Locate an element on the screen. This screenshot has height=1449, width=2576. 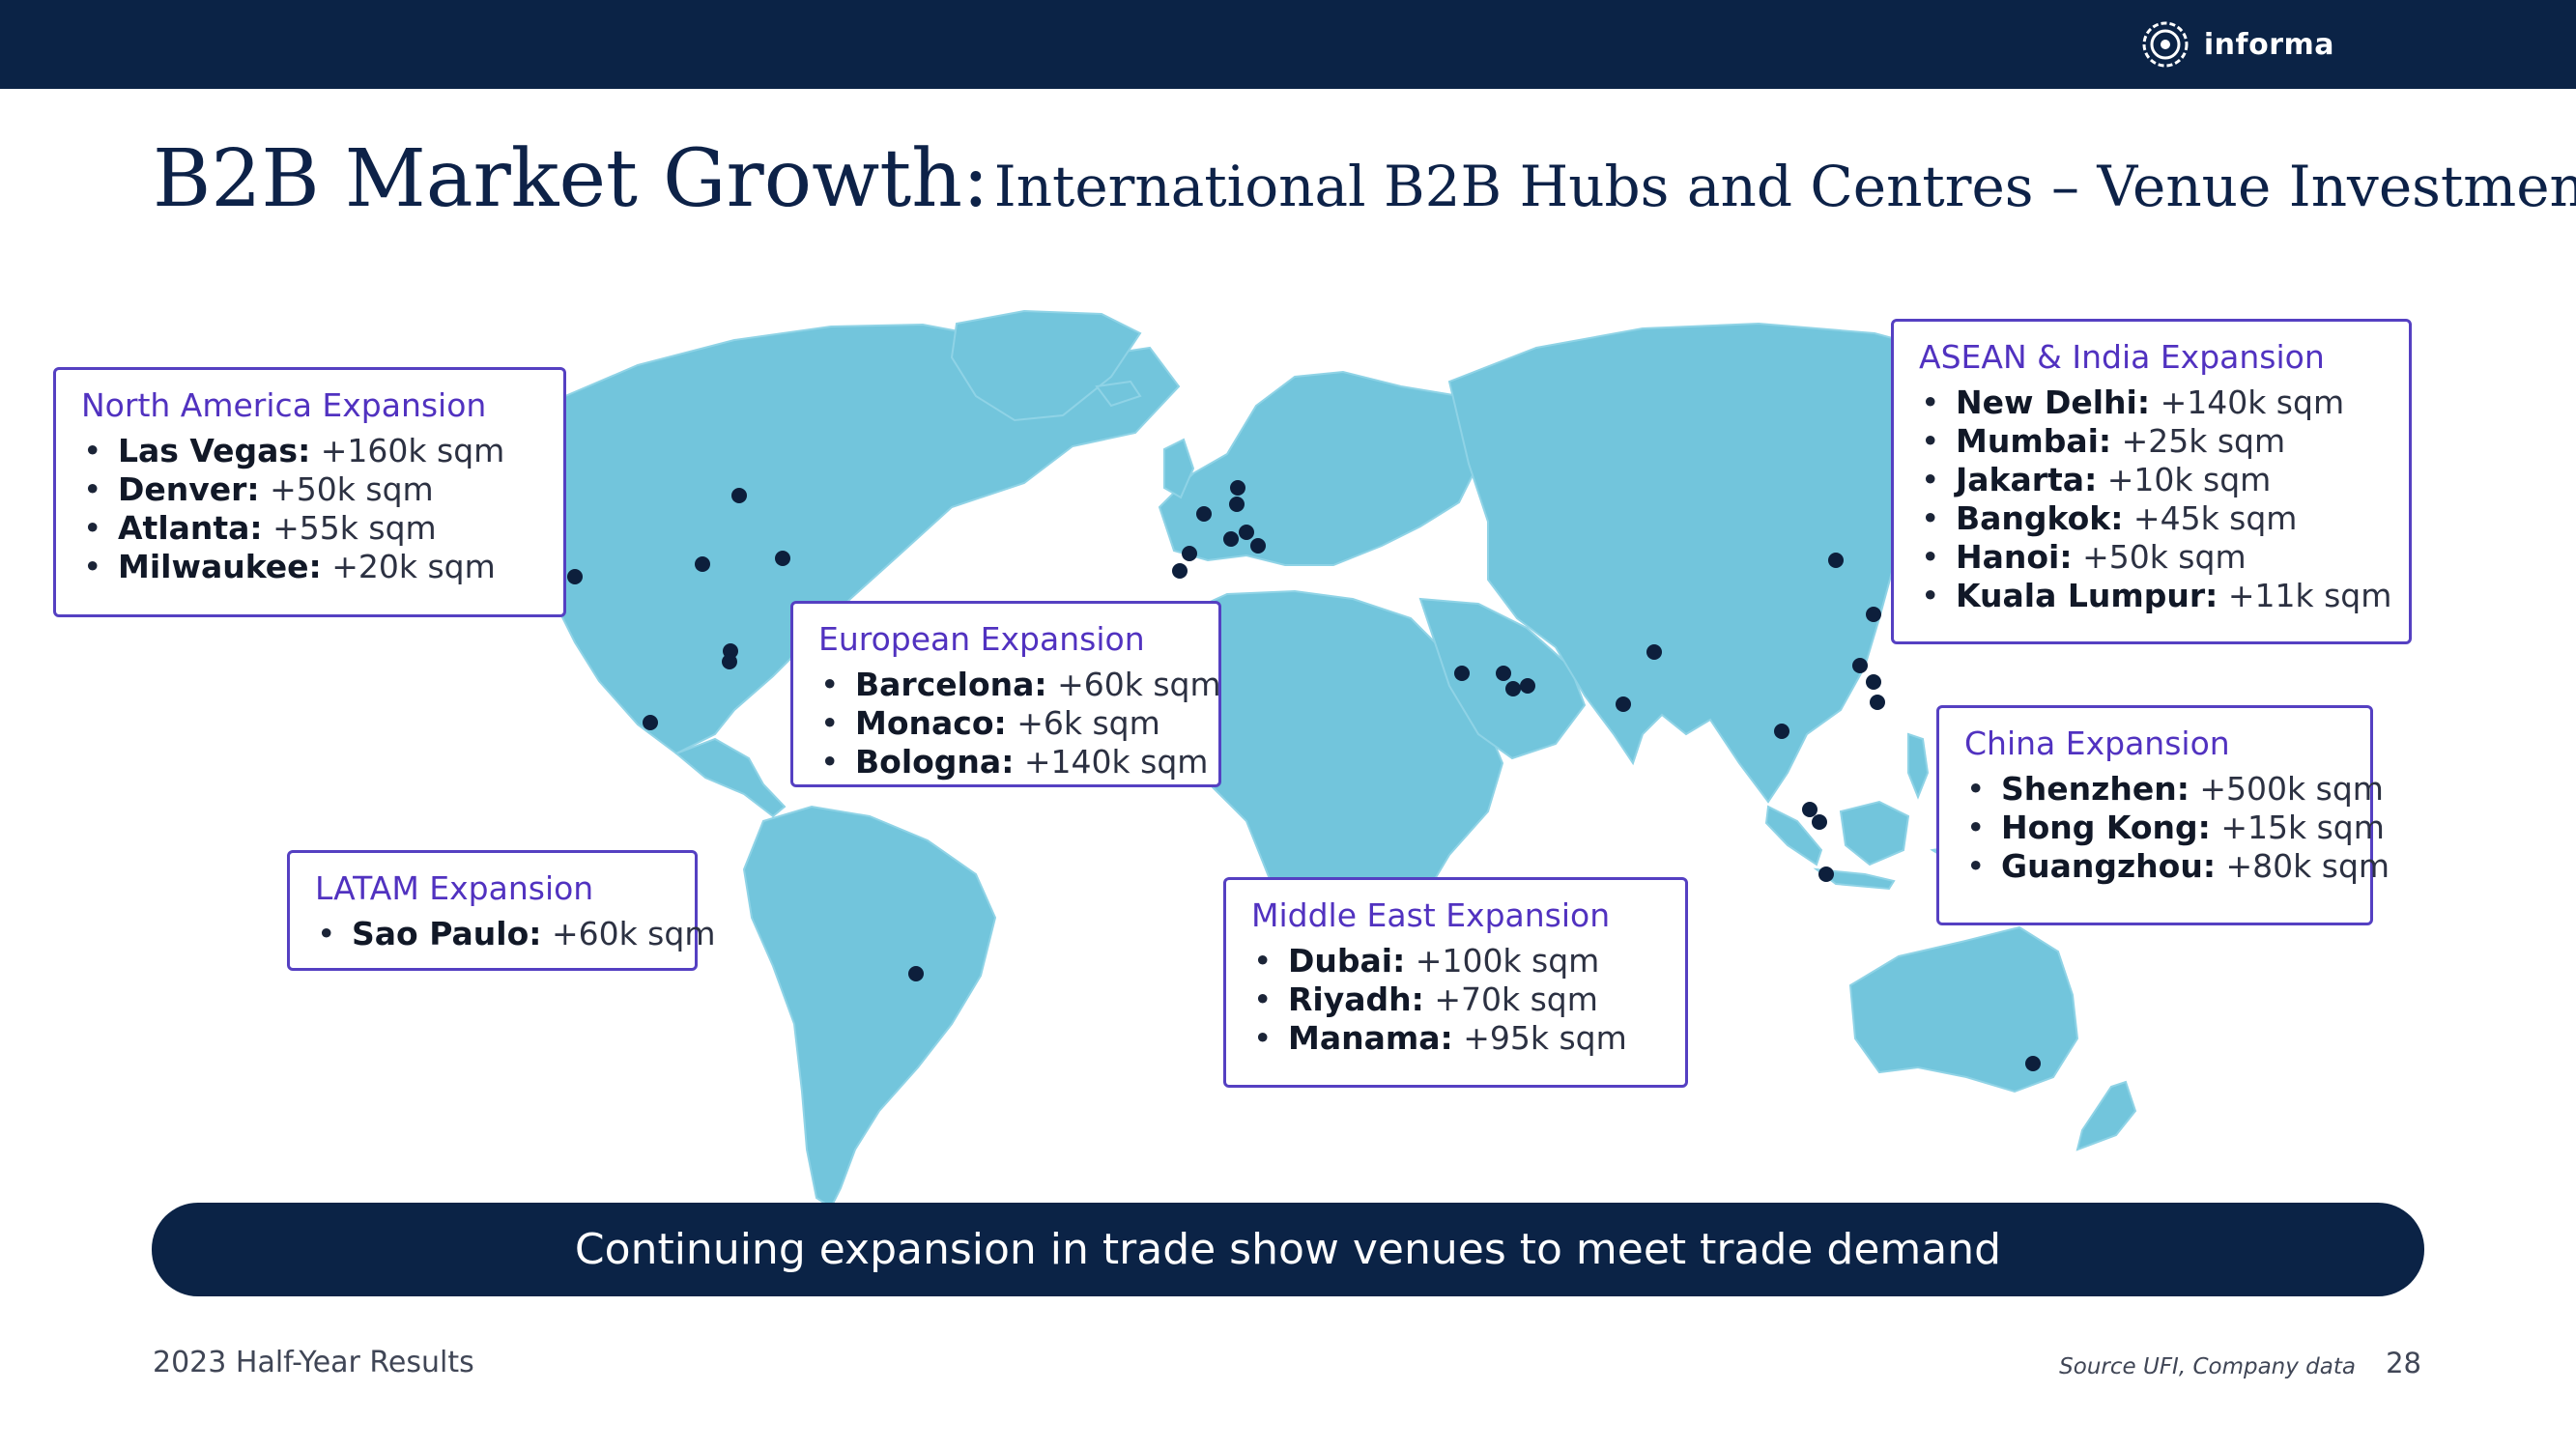
europe-title: European Expansion is located at coordinates (982, 639).